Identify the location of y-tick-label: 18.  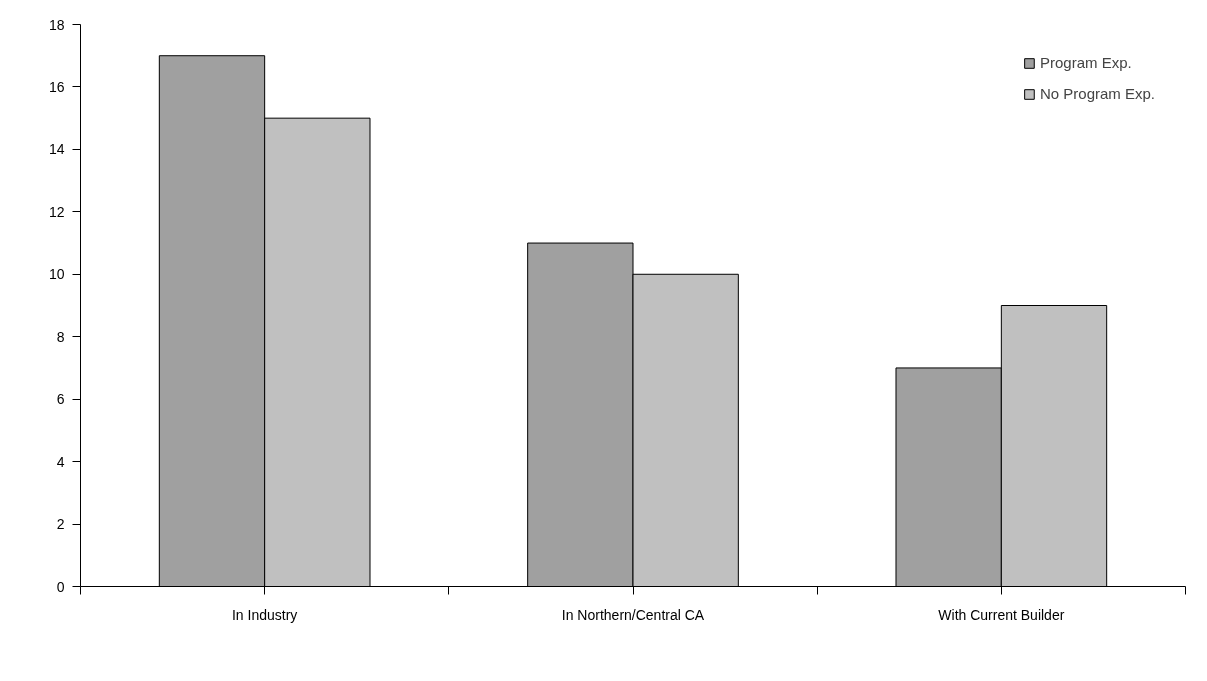
(56, 24).